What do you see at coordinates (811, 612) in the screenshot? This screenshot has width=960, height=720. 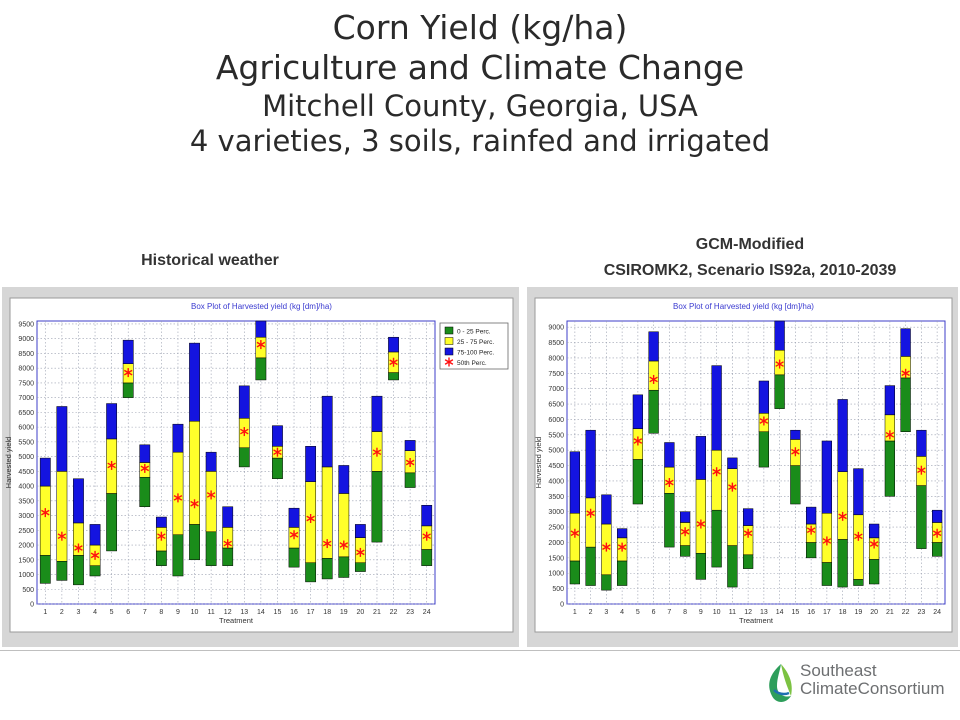 I see `x-tick-label: 16` at bounding box center [811, 612].